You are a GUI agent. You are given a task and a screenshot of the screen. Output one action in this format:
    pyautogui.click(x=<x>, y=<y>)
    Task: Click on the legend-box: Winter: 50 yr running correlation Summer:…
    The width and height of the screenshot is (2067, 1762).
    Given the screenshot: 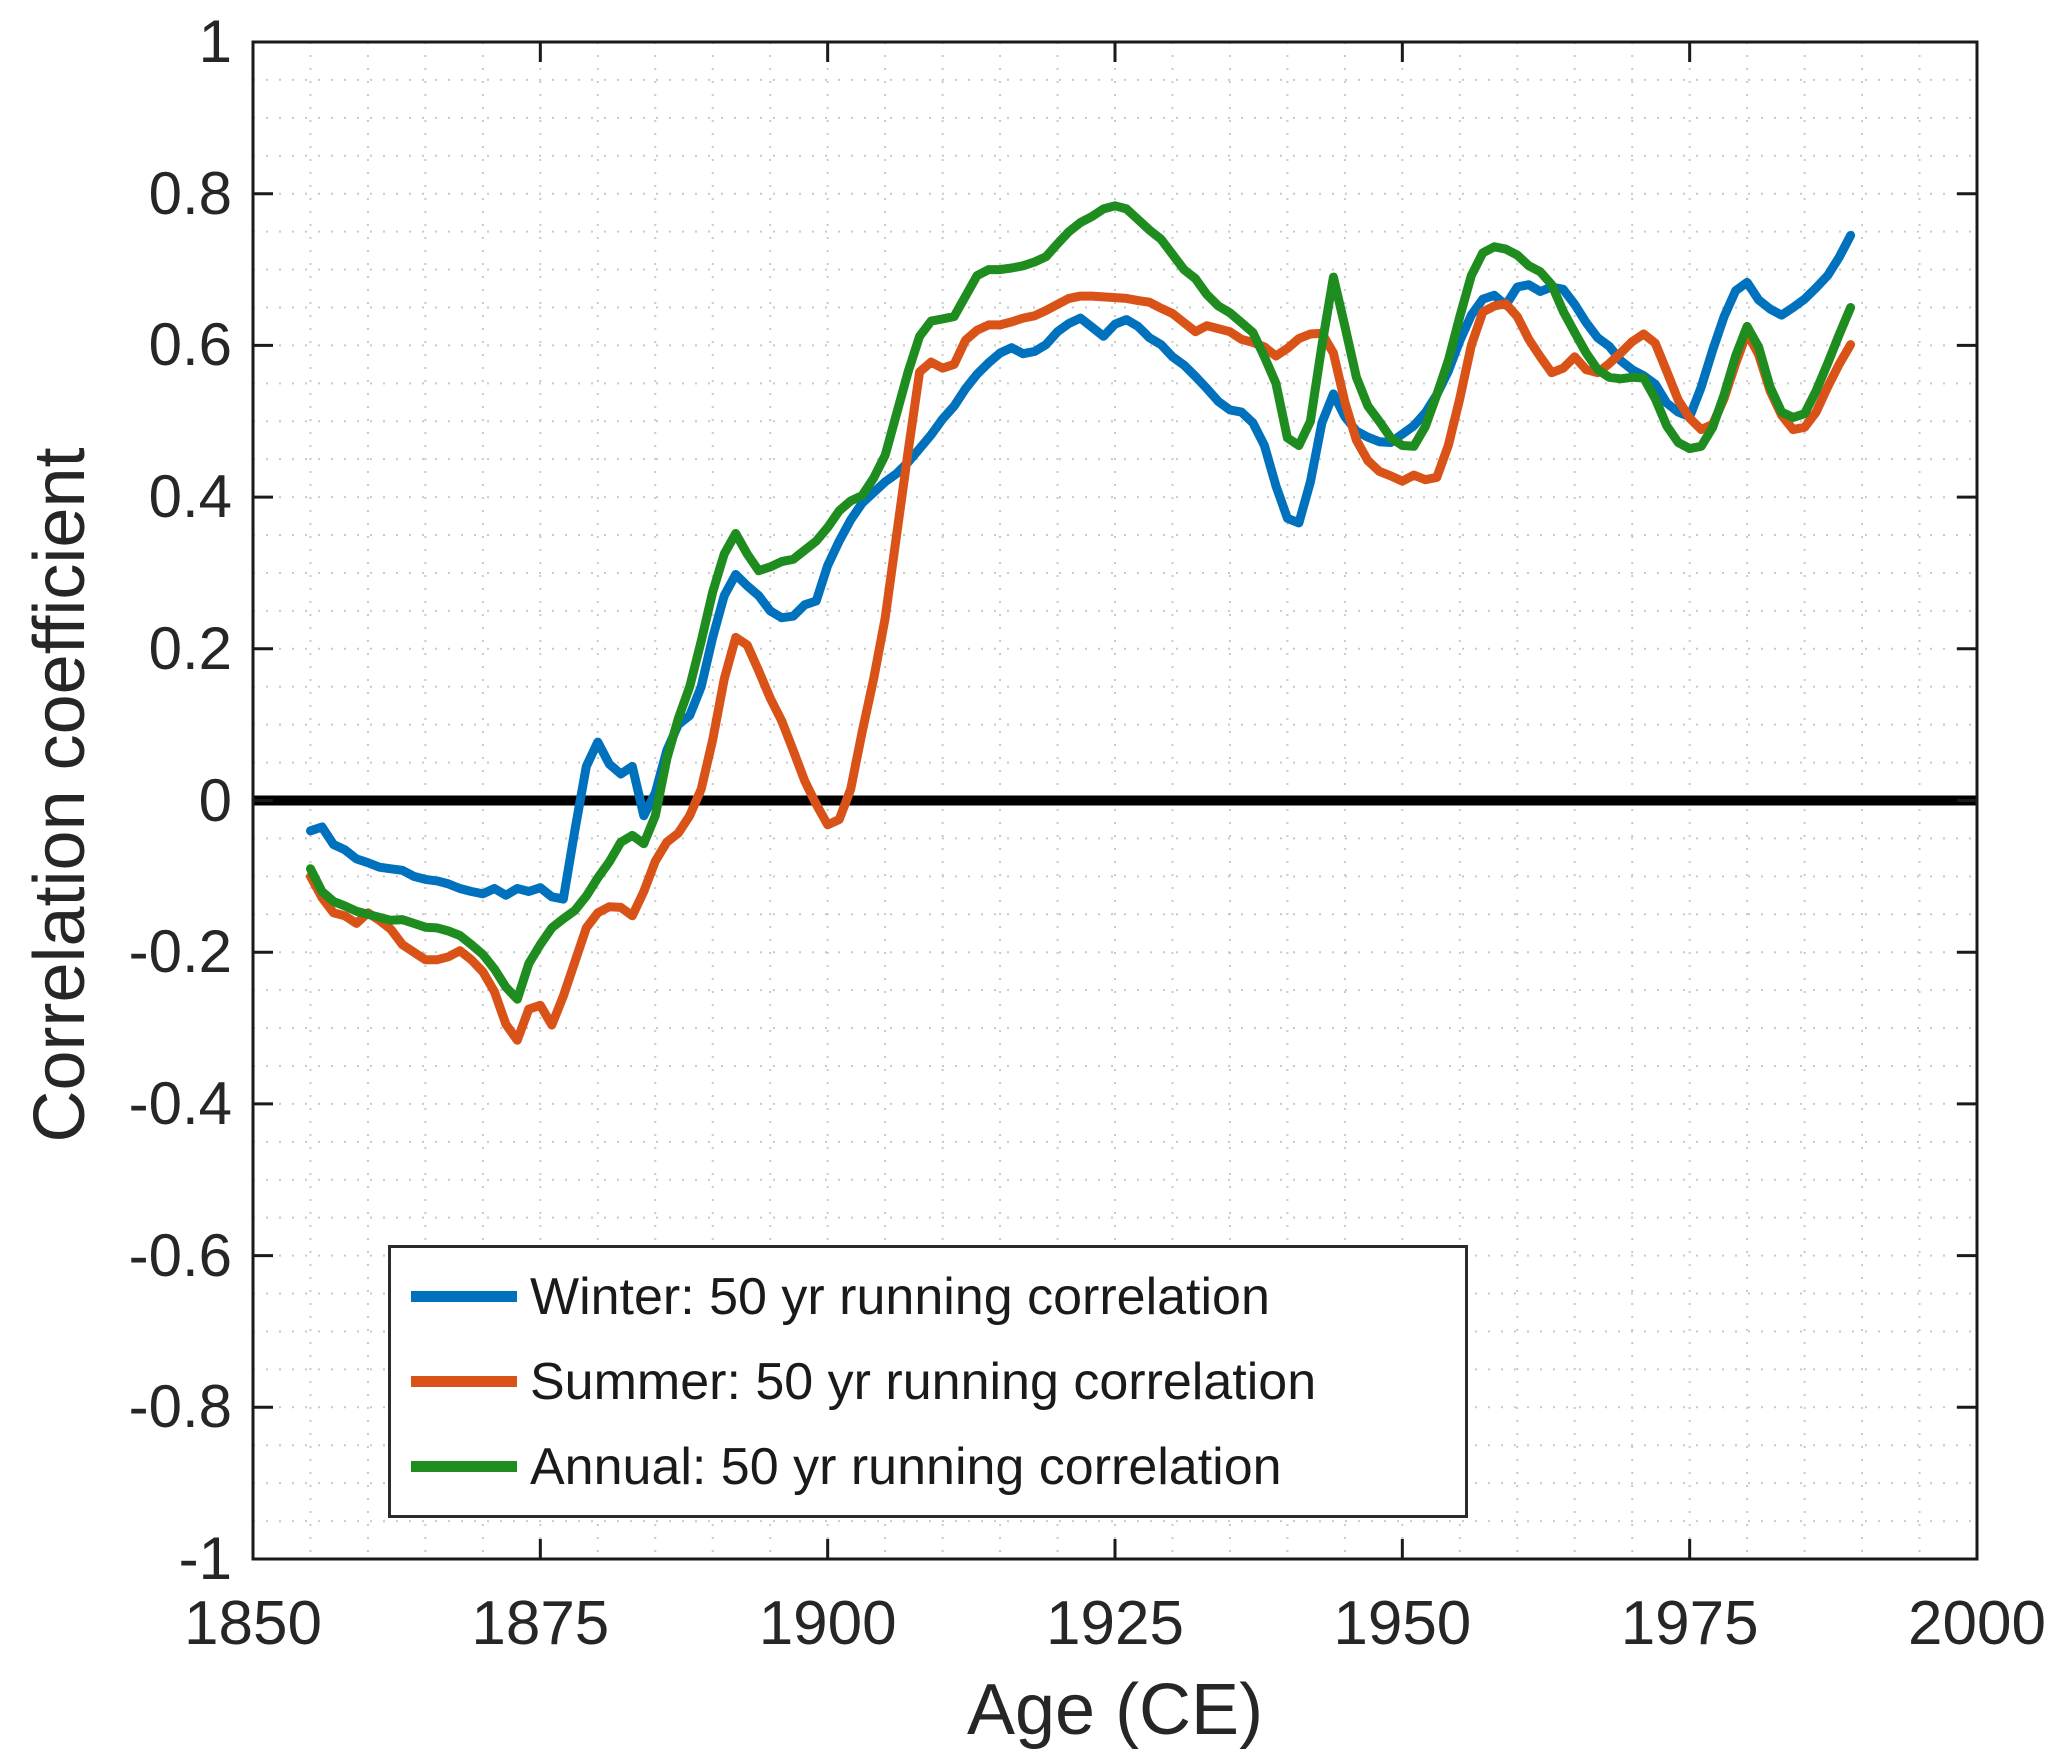 What is the action you would take?
    pyautogui.click(x=928, y=1381)
    